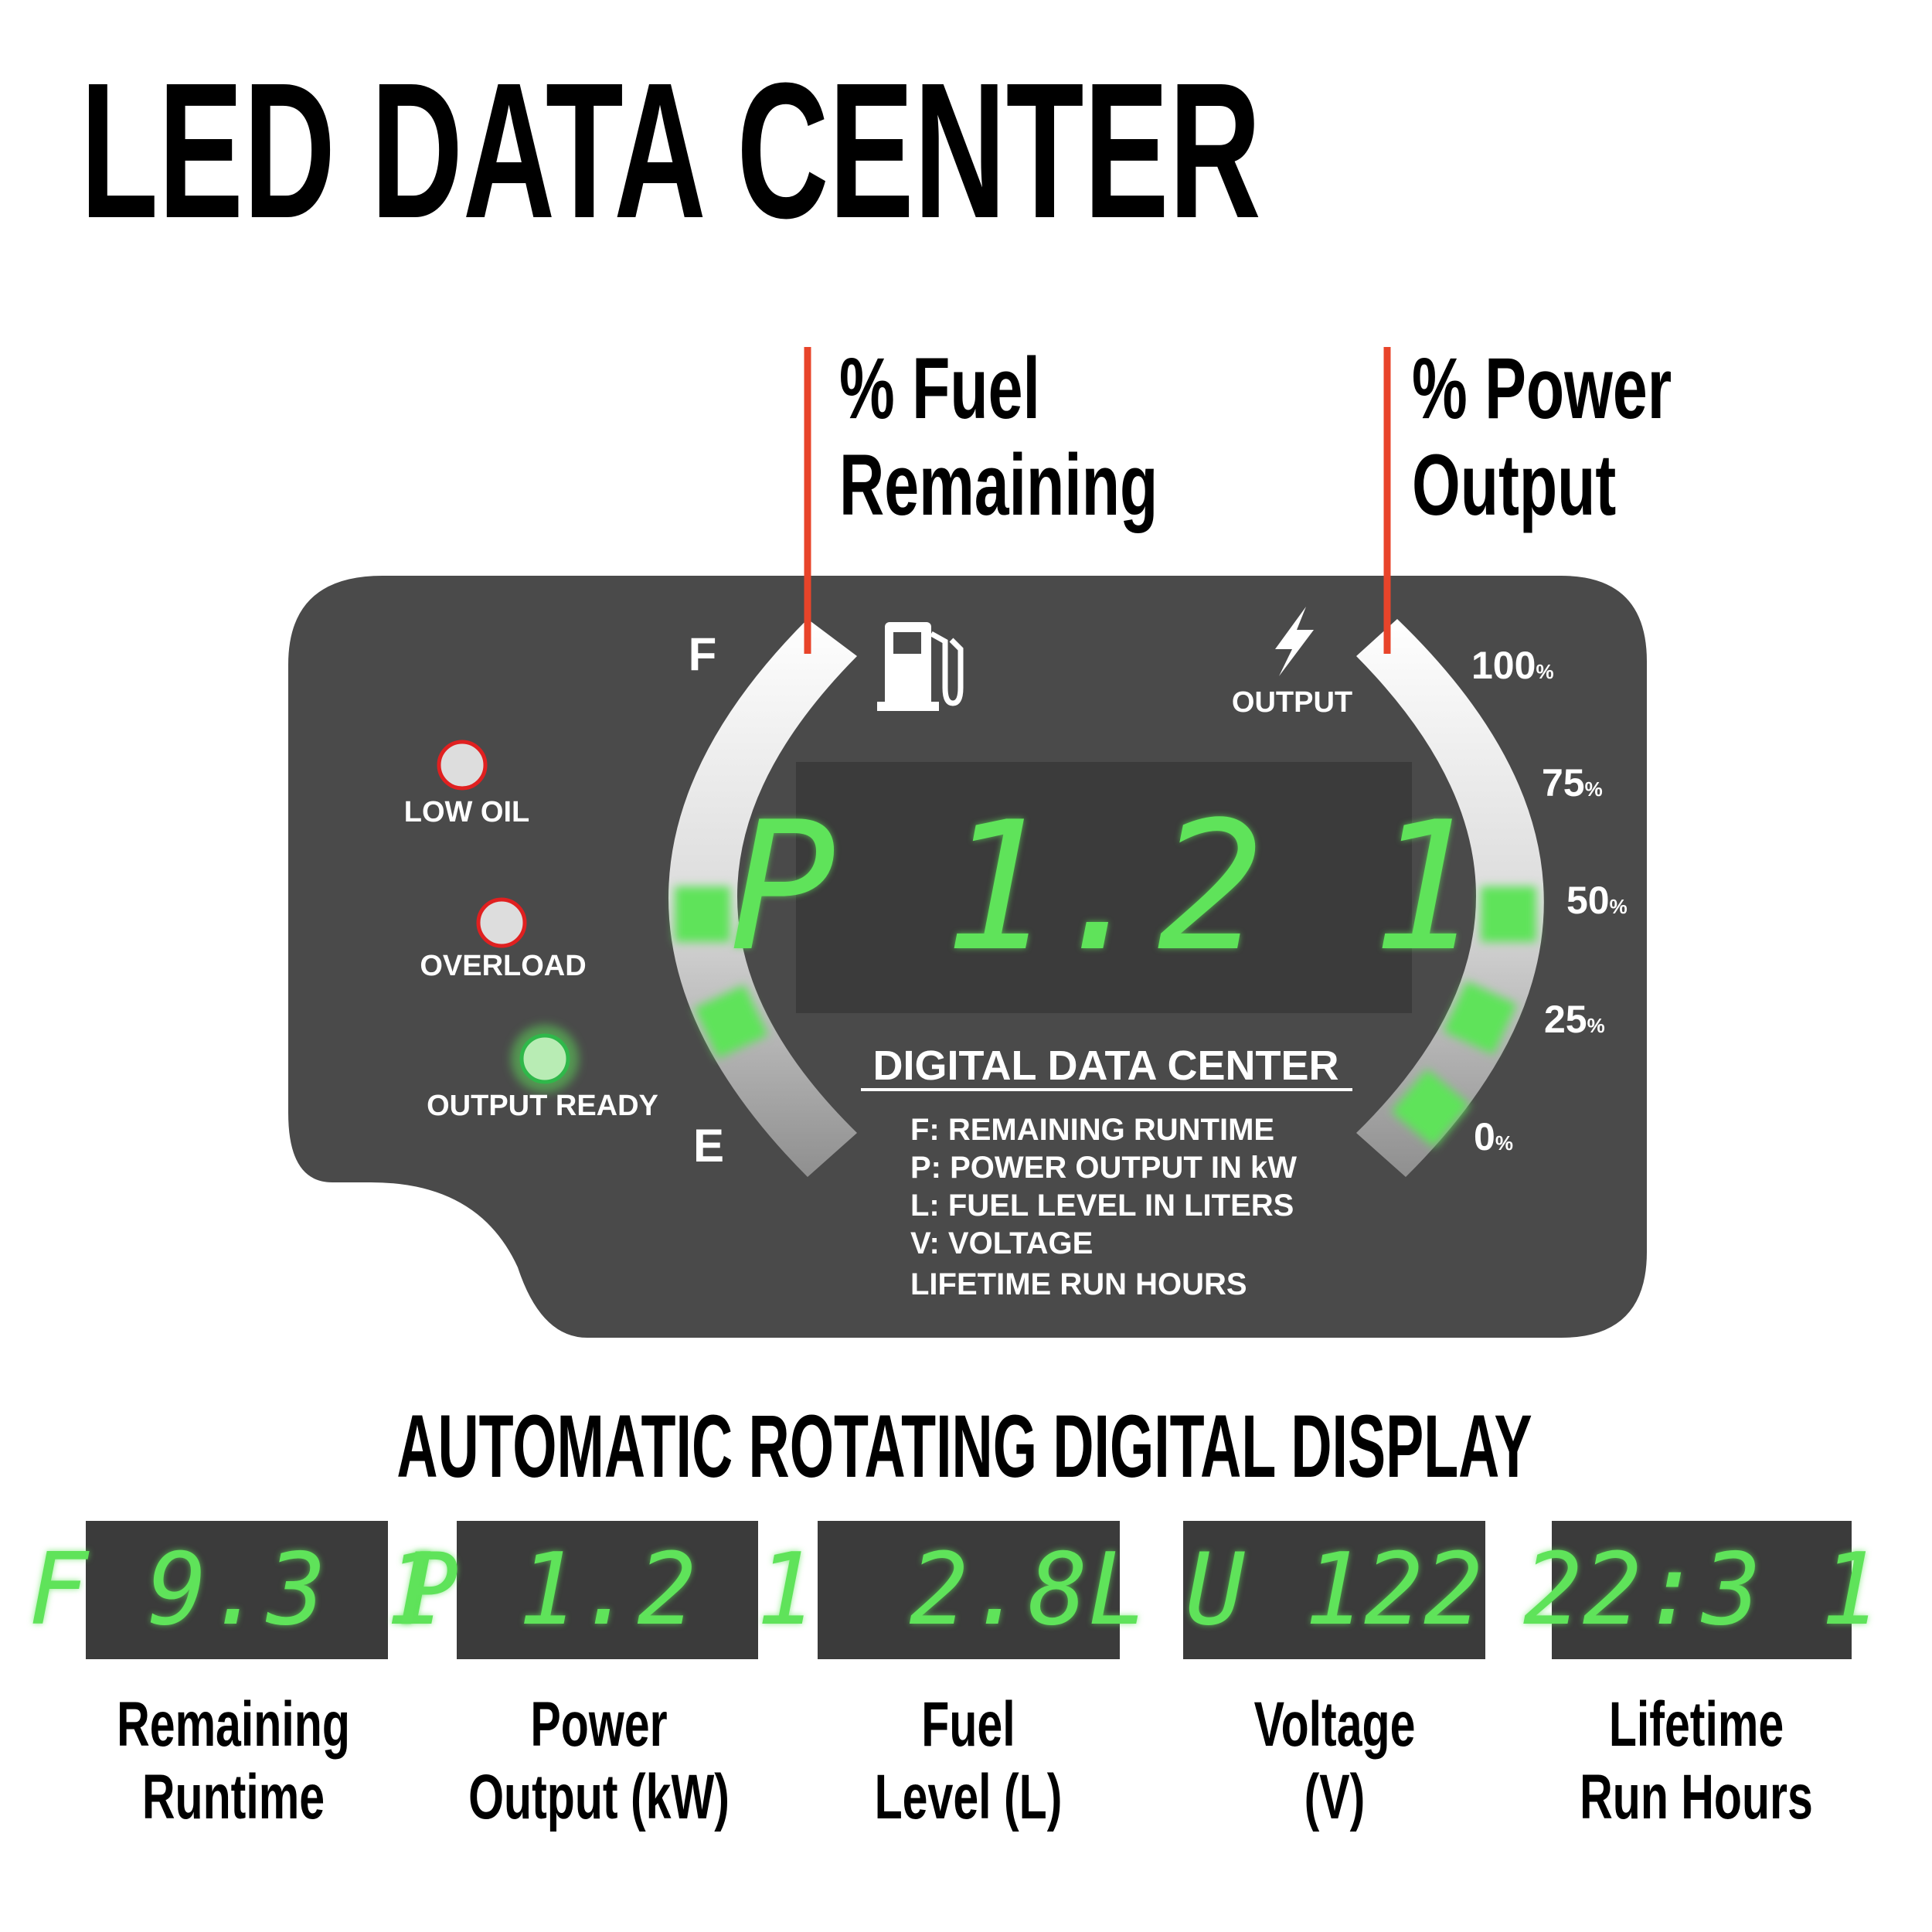 This screenshot has width=1932, height=1932. I want to click on label-fuel-level: Fuel Level (L), so click(969, 1760).